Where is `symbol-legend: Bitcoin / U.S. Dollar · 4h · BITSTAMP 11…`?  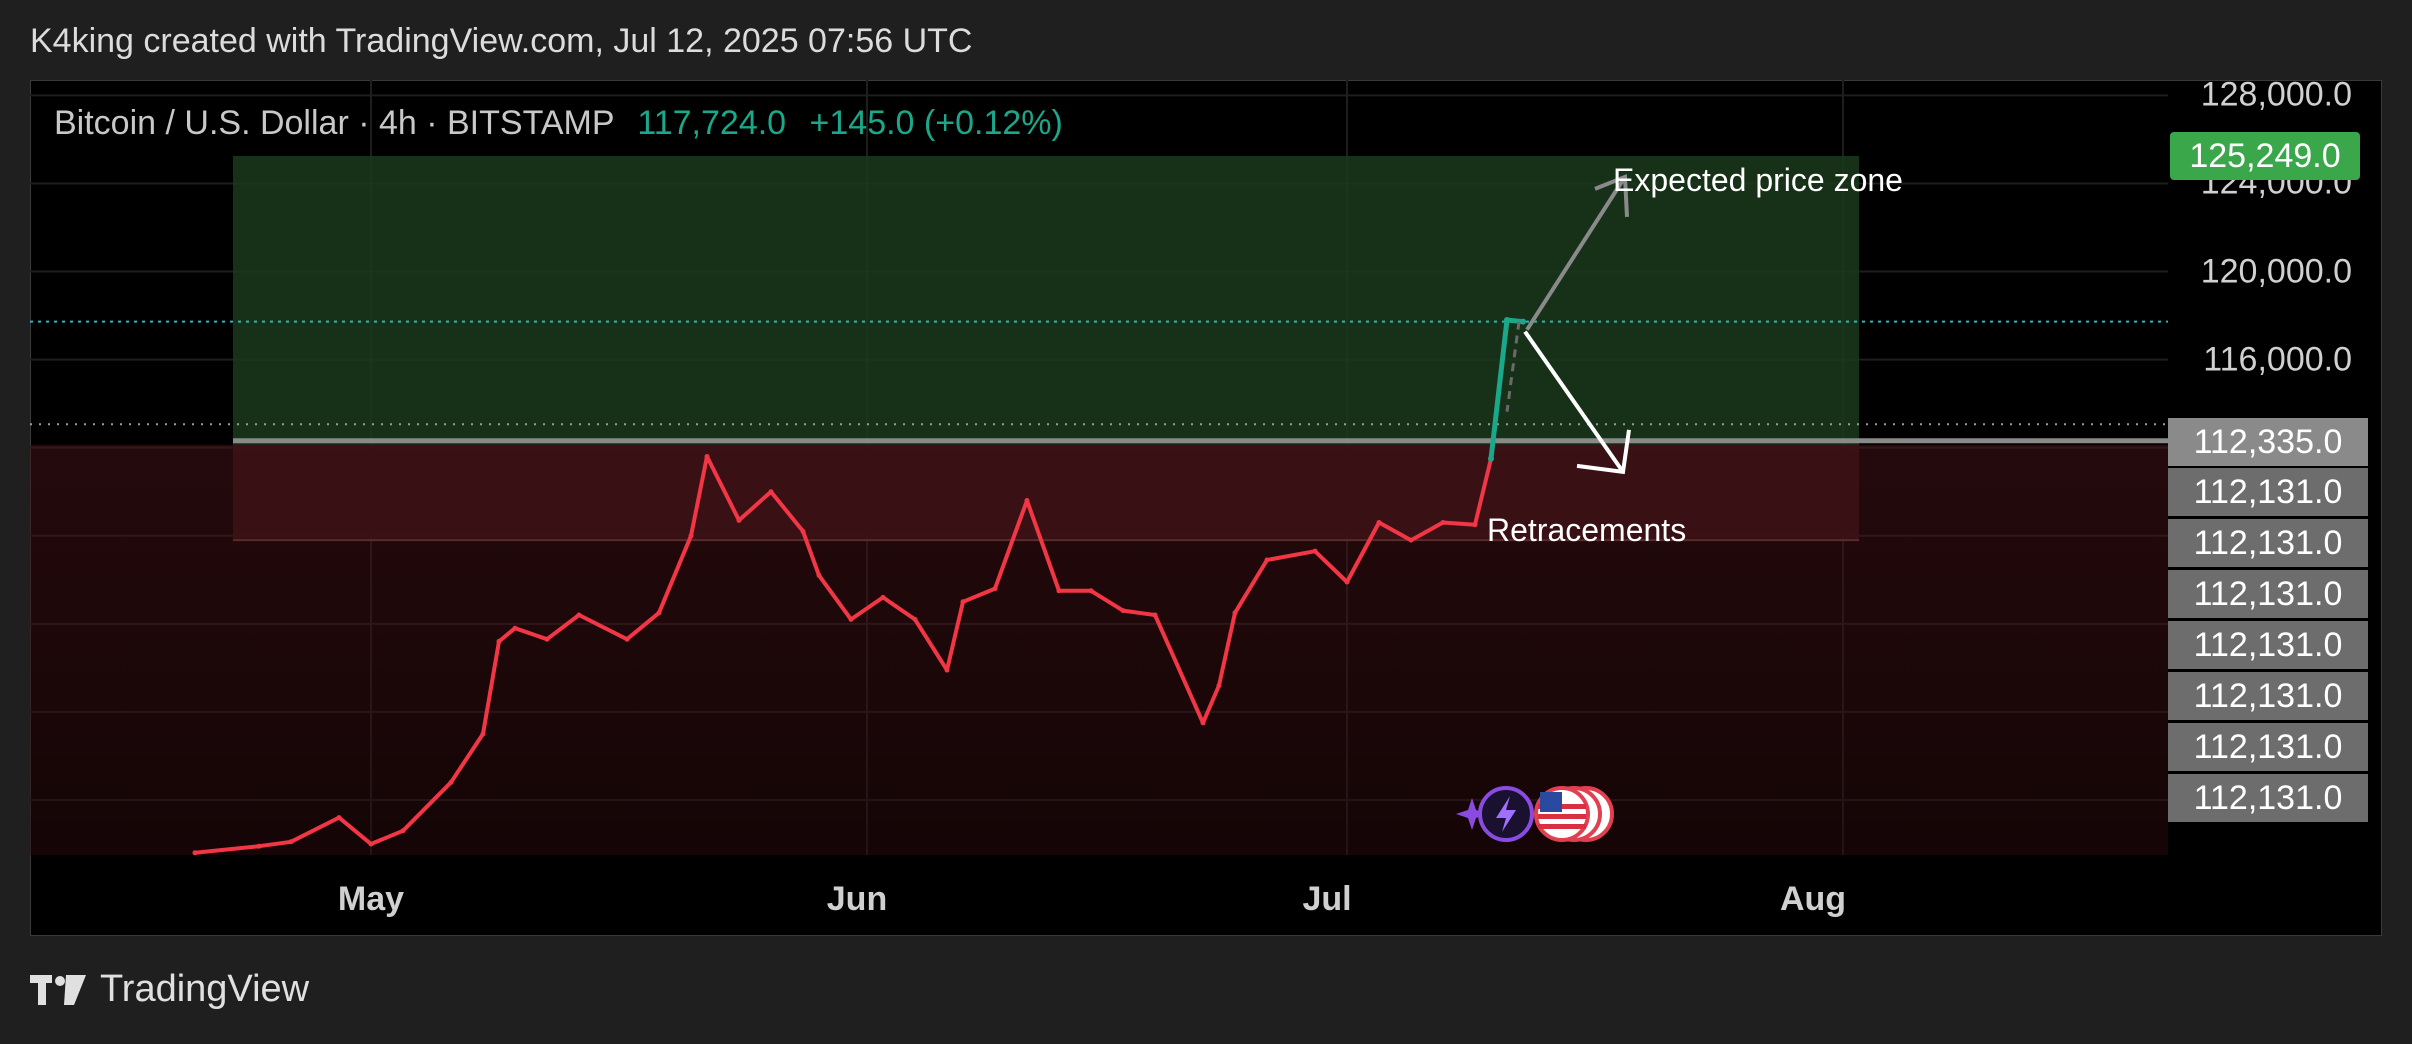
symbol-legend: Bitcoin / U.S. Dollar · 4h · BITSTAMP 11… is located at coordinates (558, 123).